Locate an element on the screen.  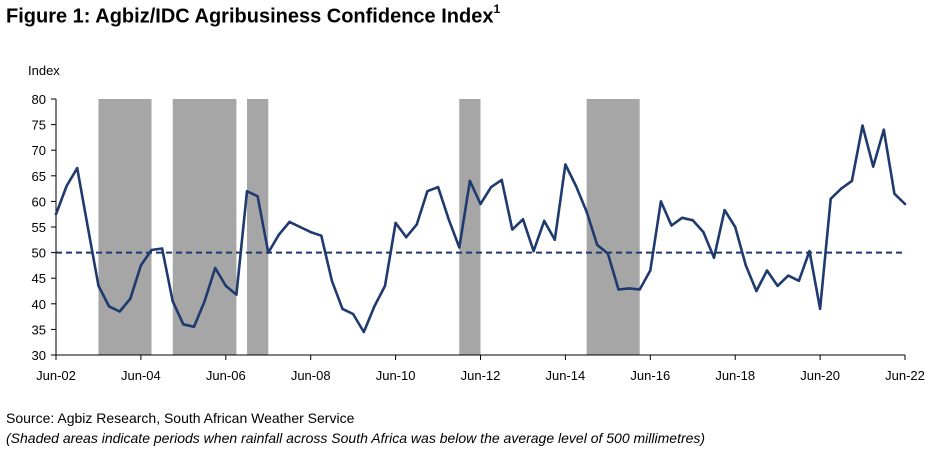
x-tick-label-Jun-12: Jun-12 is located at coordinates (481, 375).